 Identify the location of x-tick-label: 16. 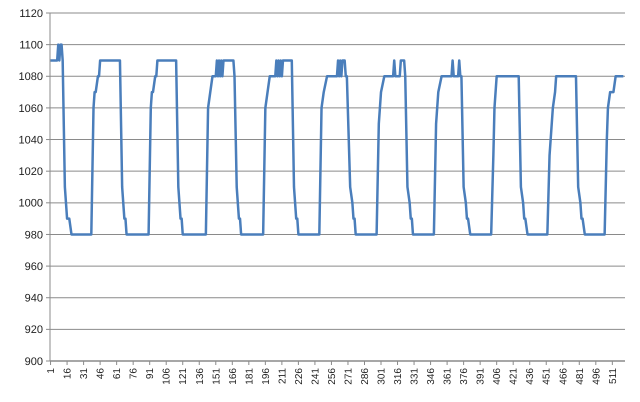
(68, 374).